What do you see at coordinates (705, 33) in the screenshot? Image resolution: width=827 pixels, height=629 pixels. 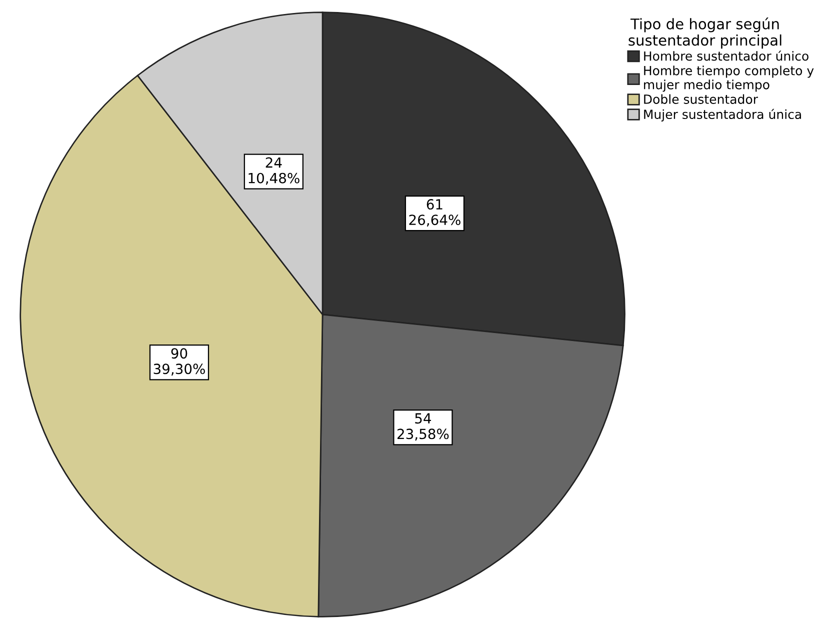 I see `legend-title: Tipo de hogar según sustentador principal` at bounding box center [705, 33].